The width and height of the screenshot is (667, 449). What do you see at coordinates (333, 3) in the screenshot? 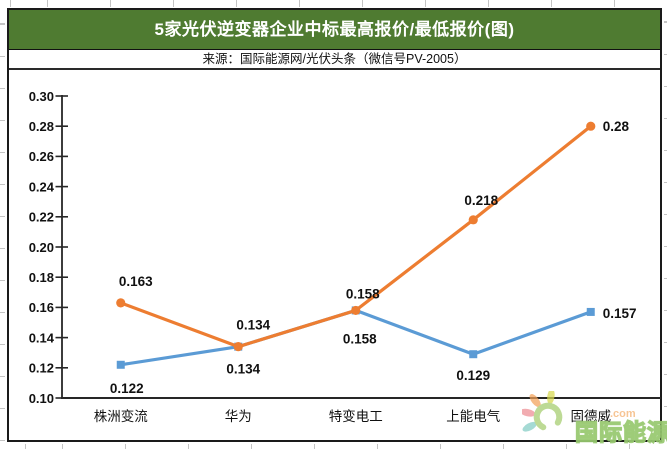
I see `sheet-gridline-ticks-top` at bounding box center [333, 3].